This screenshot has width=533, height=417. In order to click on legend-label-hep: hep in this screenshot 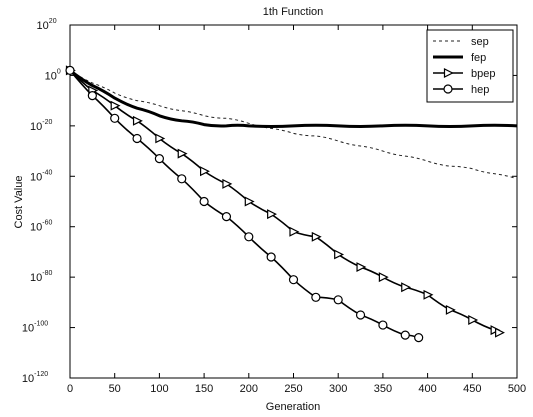, I will do `click(480, 90)`.